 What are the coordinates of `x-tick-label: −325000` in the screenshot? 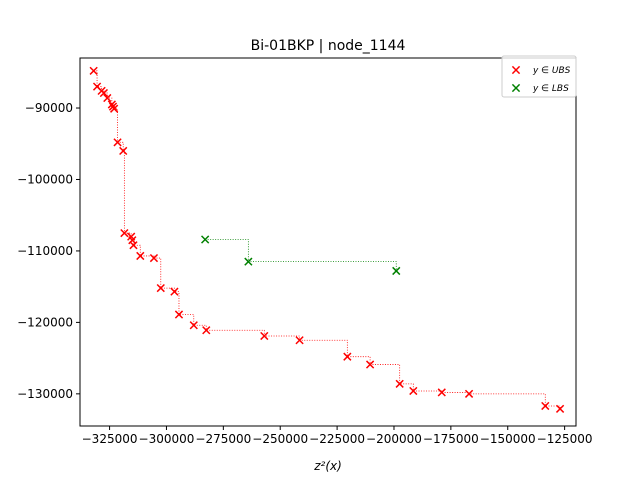 It's located at (110, 439).